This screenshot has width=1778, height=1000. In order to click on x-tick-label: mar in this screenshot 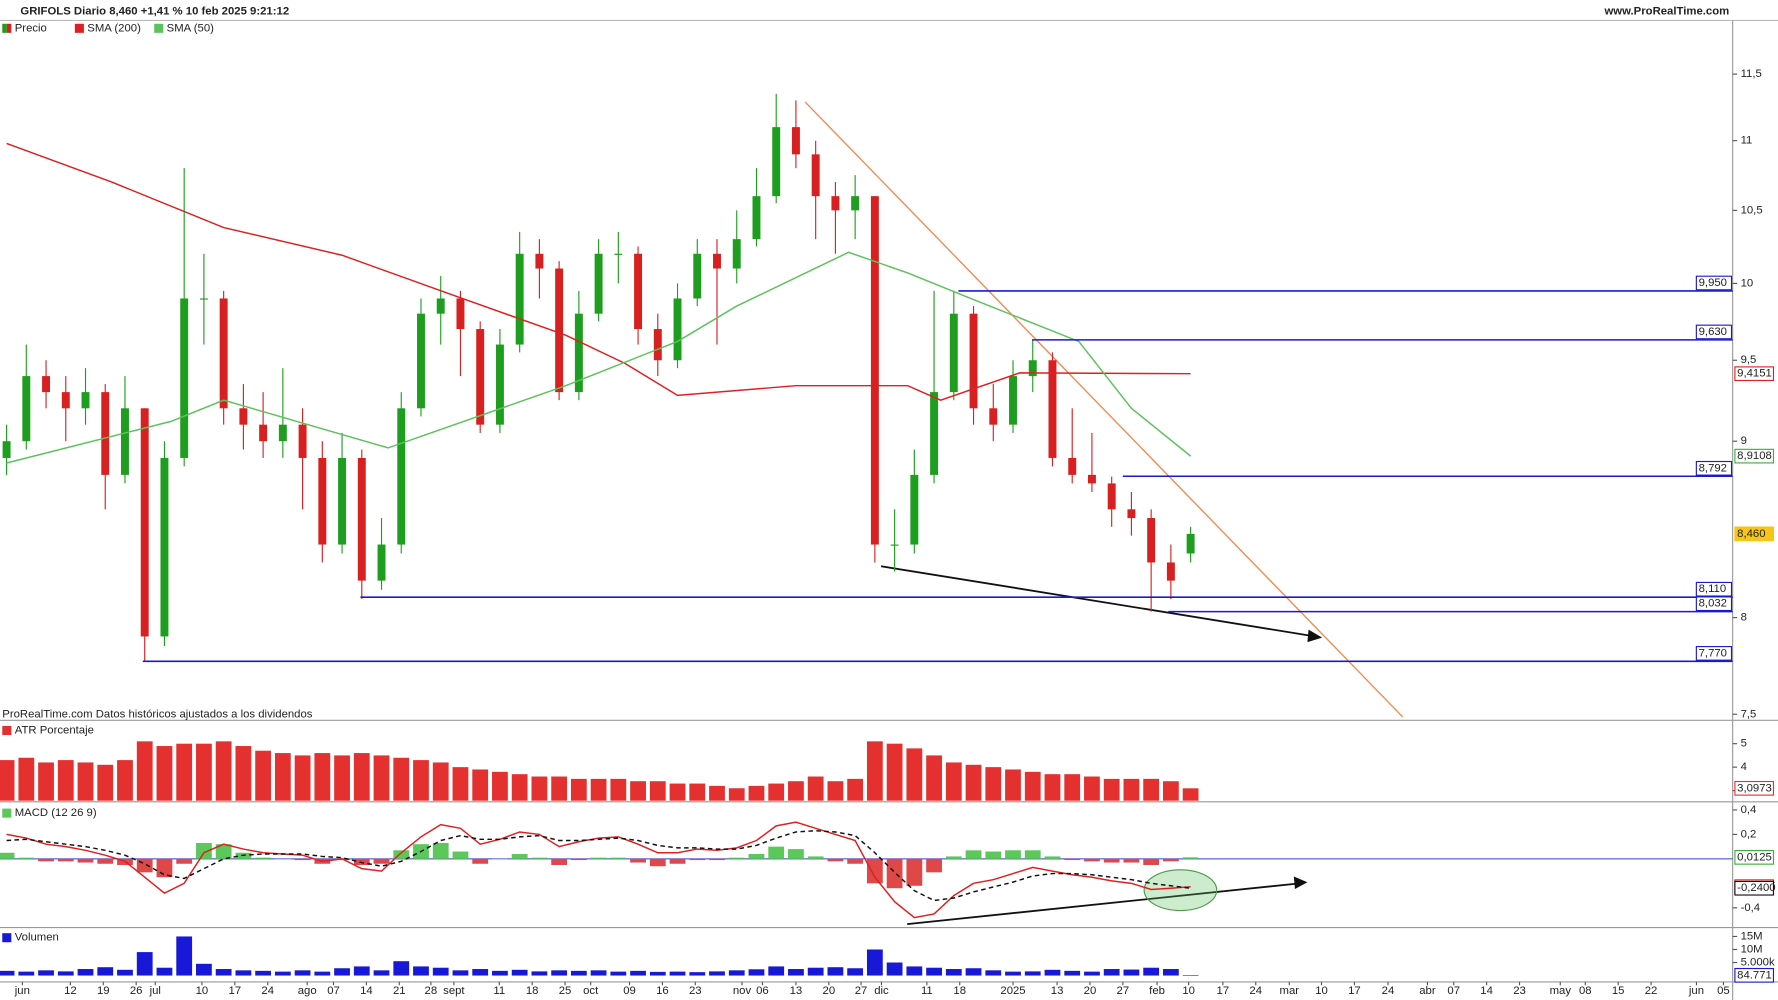, I will do `click(1290, 991)`.